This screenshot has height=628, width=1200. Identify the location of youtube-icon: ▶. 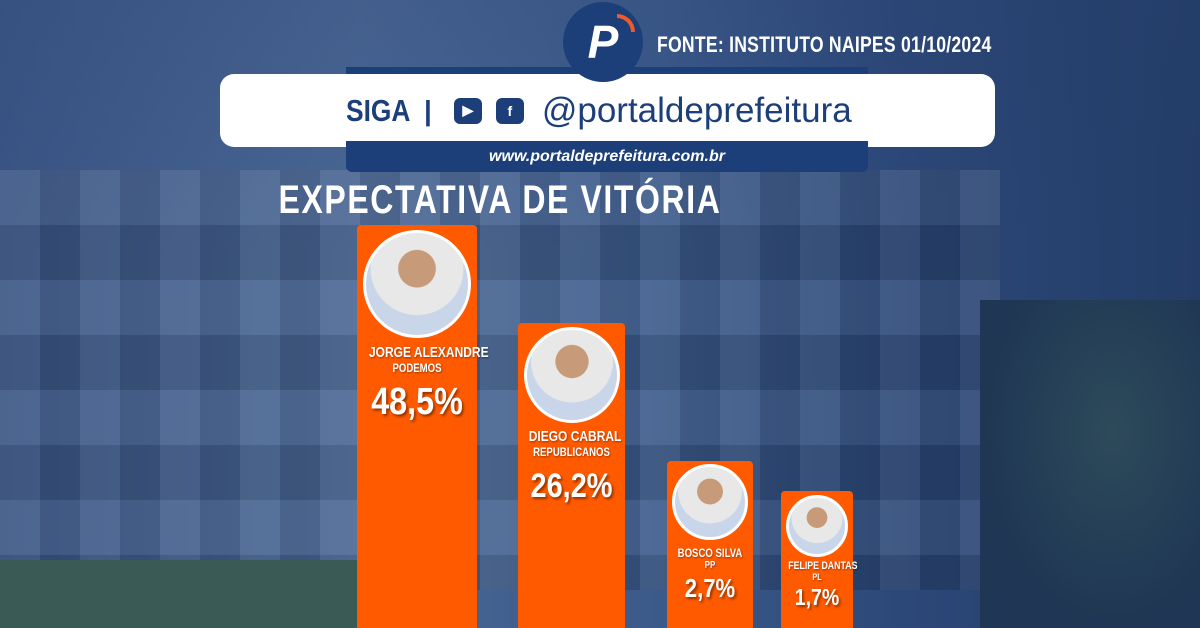
(467, 110).